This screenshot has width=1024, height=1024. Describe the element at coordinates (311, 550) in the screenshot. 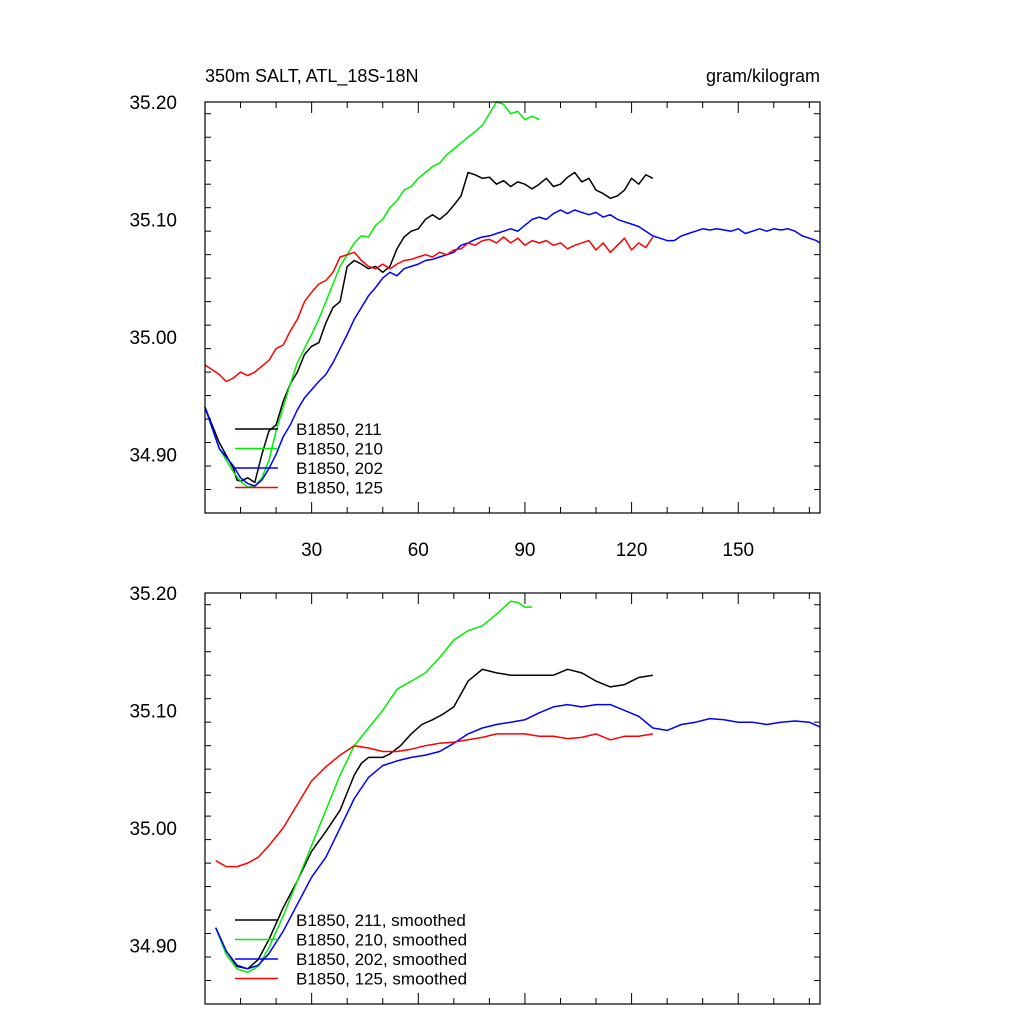

I see `x-tick-label: 30` at that location.